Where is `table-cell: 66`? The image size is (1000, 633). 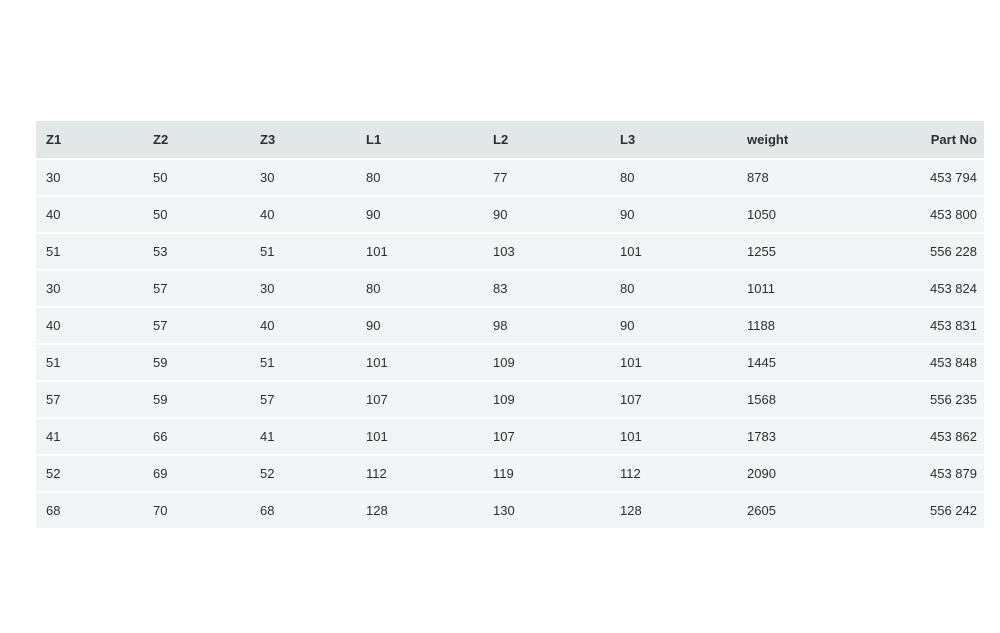
table-cell: 66 is located at coordinates (196, 436).